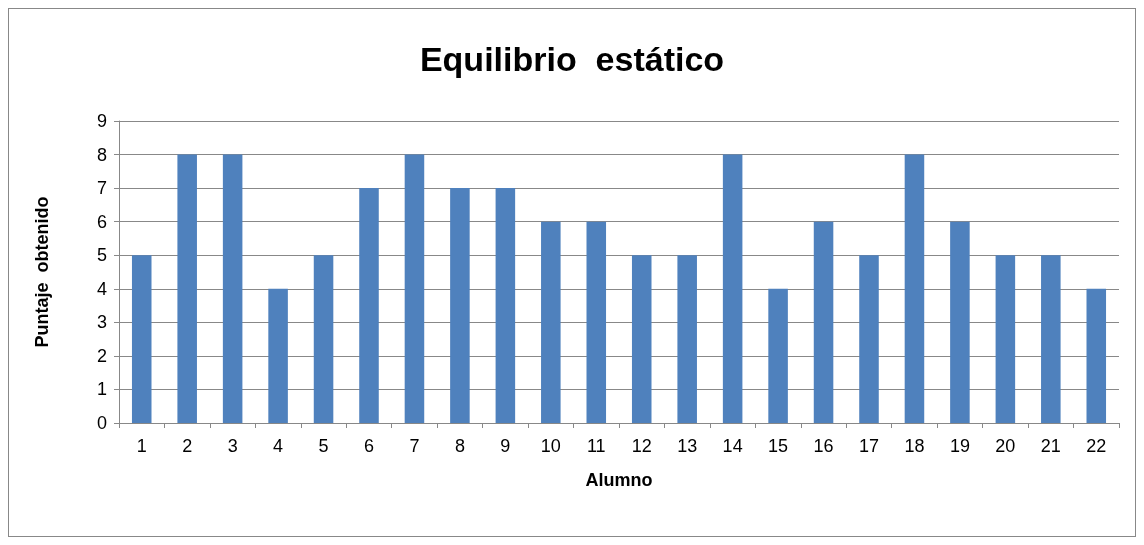 Image resolution: width=1144 pixels, height=545 pixels. I want to click on x-tick-label: 17, so click(869, 446).